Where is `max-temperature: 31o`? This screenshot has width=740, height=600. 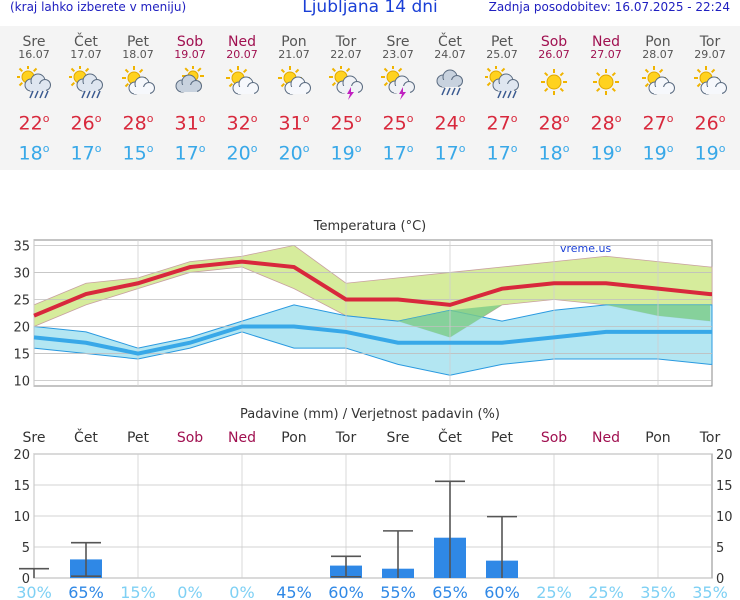
max-temperature: 31o is located at coordinates (294, 123).